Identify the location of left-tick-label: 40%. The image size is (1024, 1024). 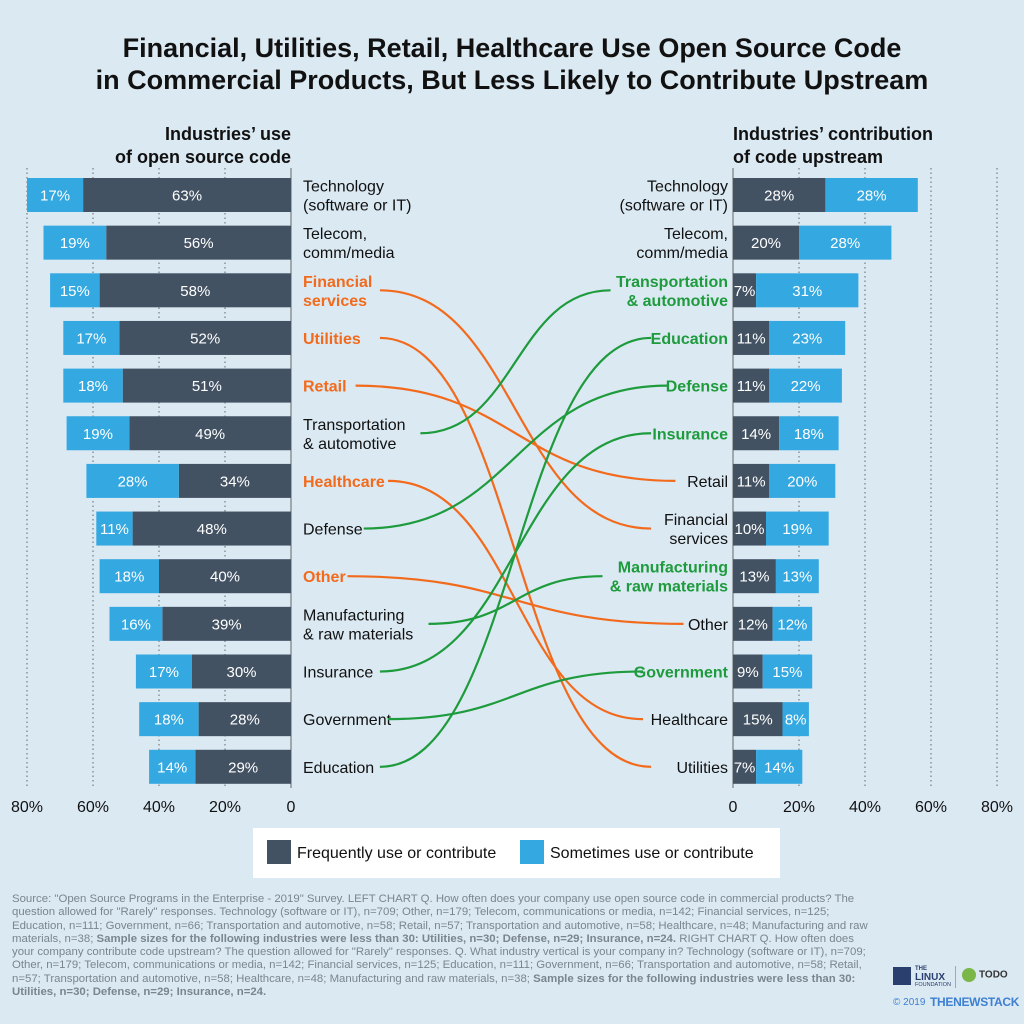
(159, 807).